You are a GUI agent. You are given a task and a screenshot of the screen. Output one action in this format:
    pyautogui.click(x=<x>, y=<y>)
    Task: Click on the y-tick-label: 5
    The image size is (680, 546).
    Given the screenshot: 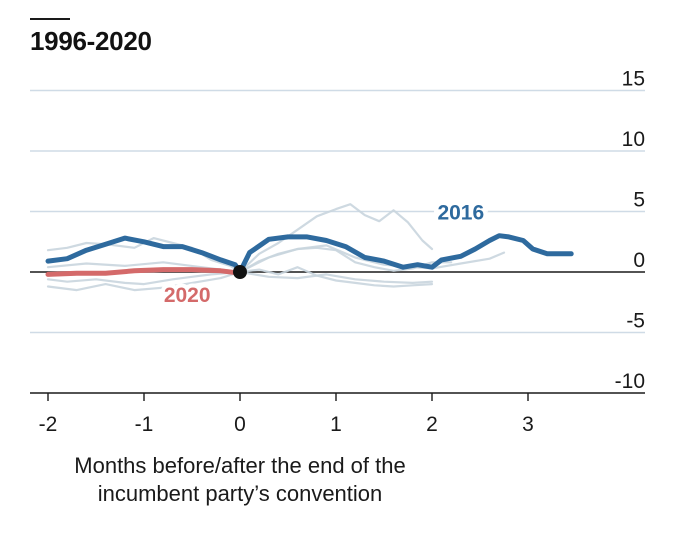 What is the action you would take?
    pyautogui.click(x=639, y=200)
    